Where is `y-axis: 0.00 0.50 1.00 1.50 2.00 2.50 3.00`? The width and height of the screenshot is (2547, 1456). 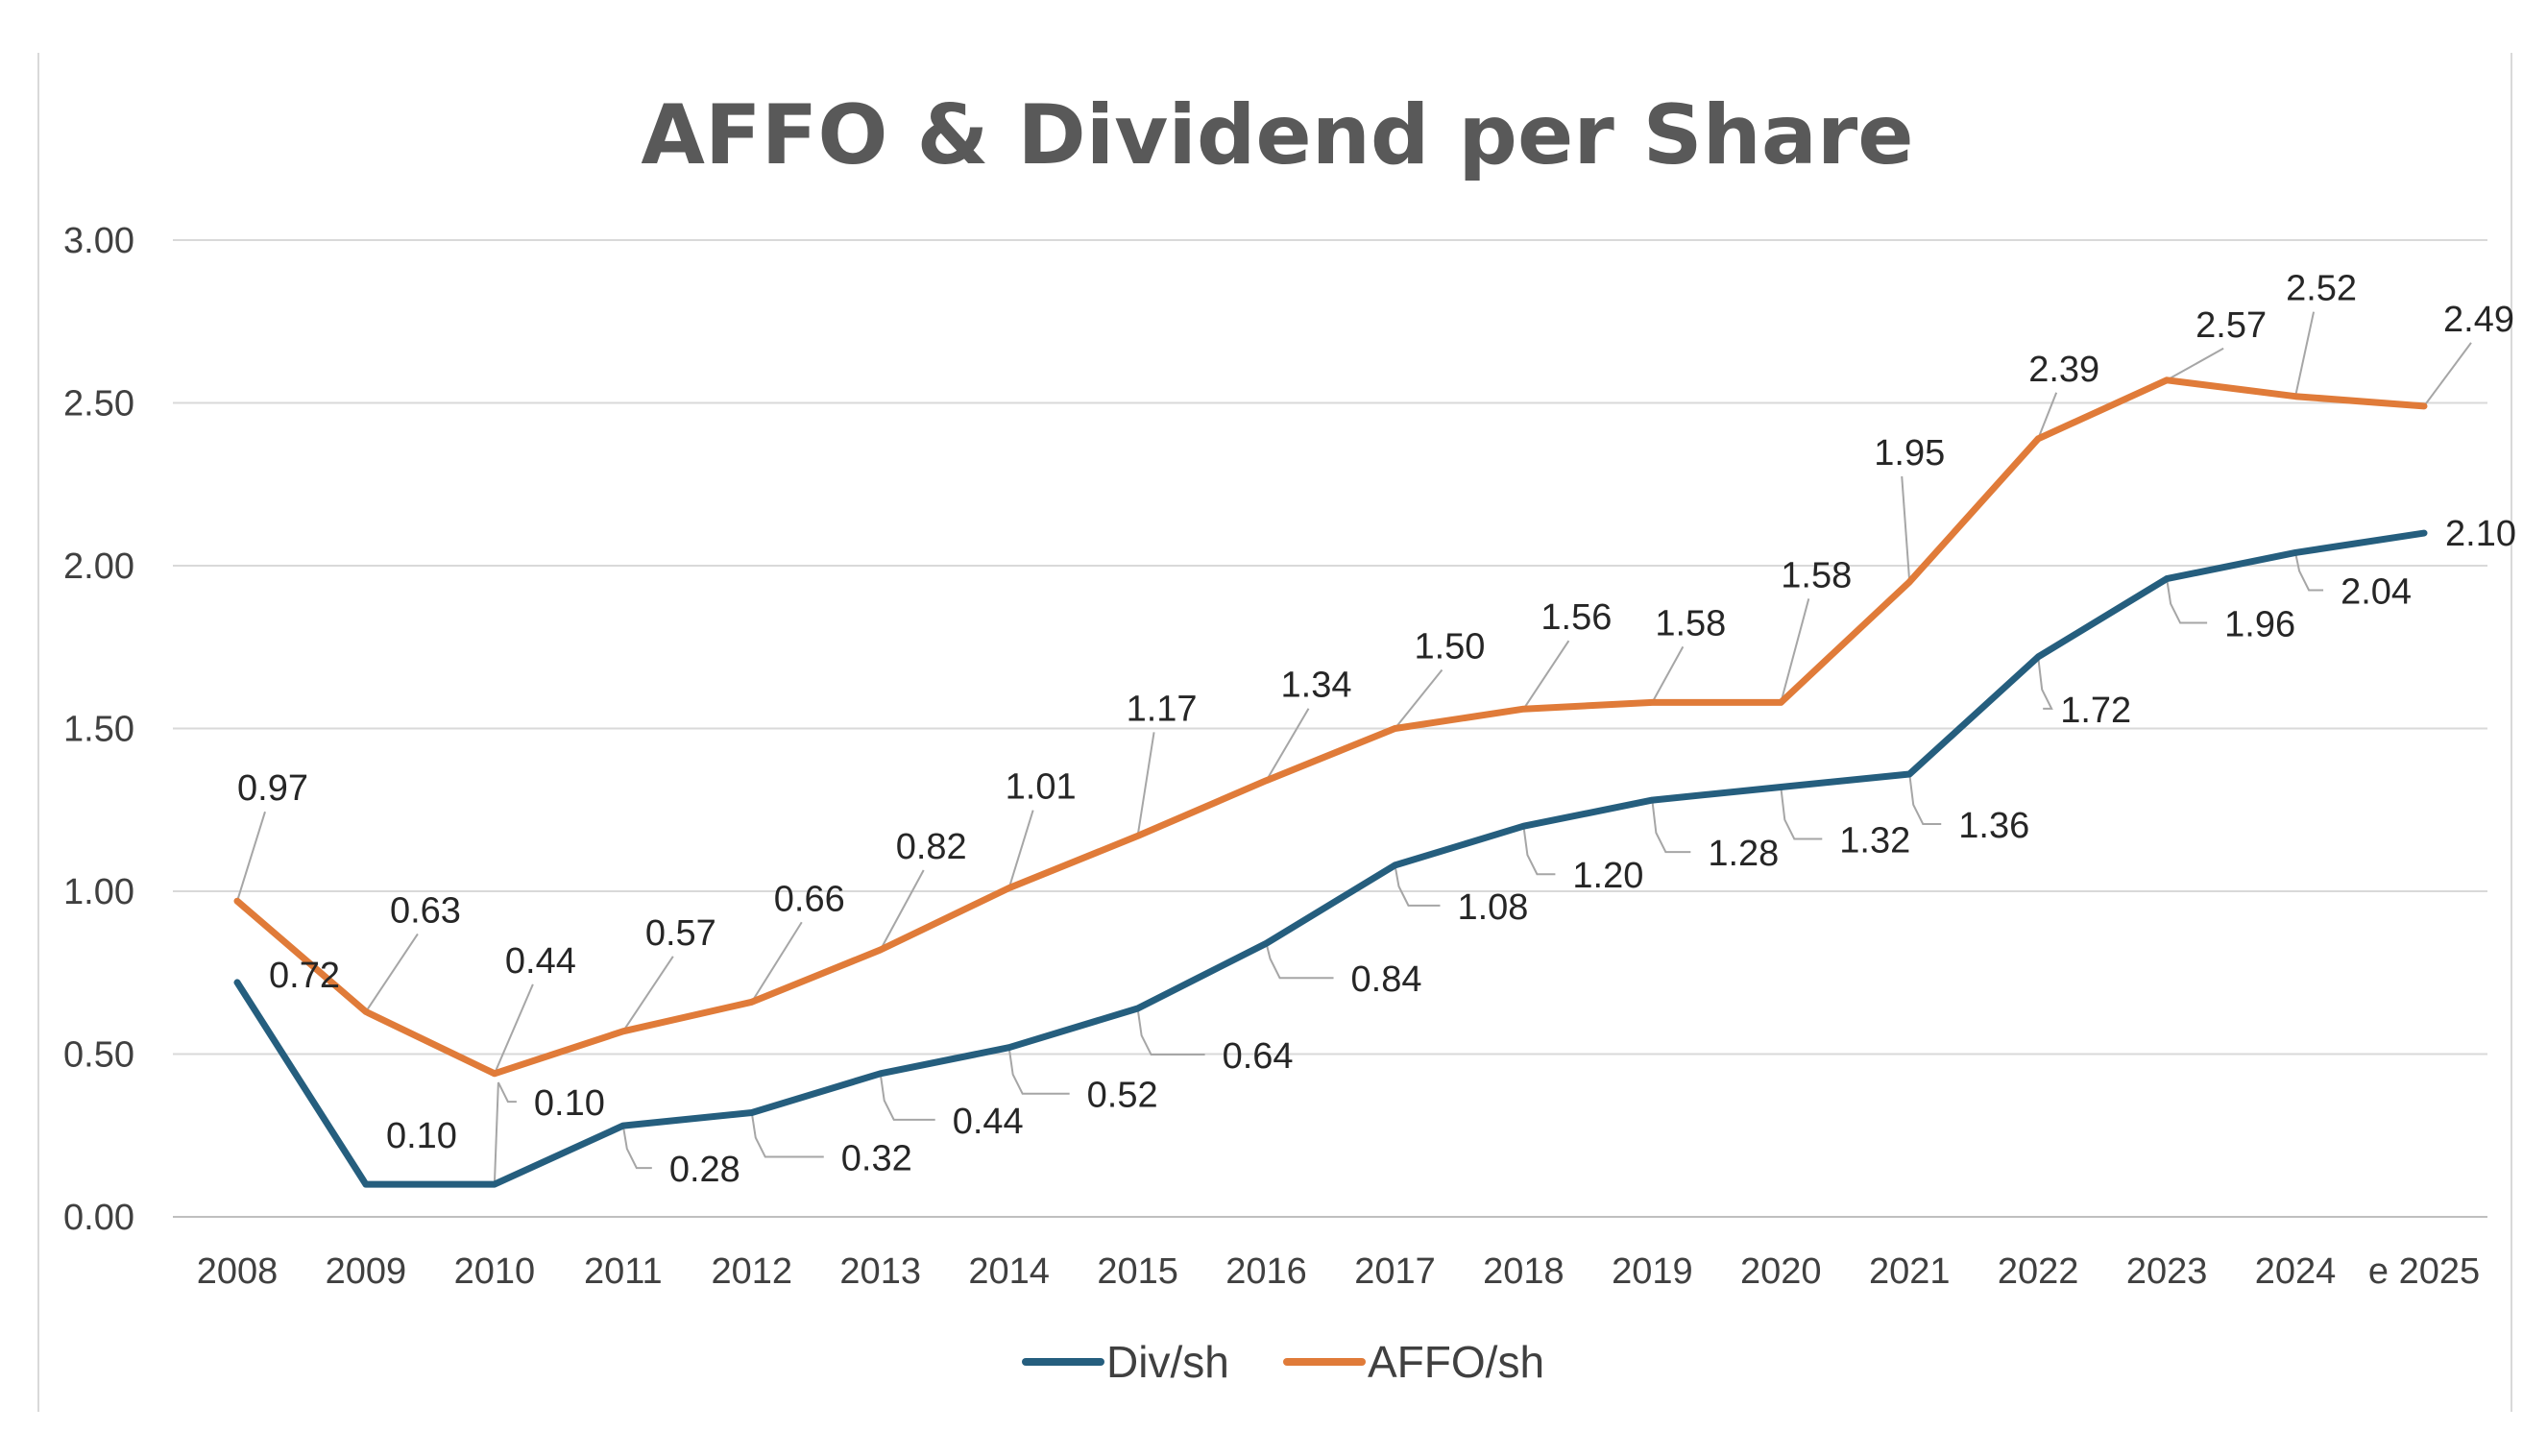
y-axis: 0.00 0.50 1.00 1.50 2.00 2.50 3.00 is located at coordinates (98, 729).